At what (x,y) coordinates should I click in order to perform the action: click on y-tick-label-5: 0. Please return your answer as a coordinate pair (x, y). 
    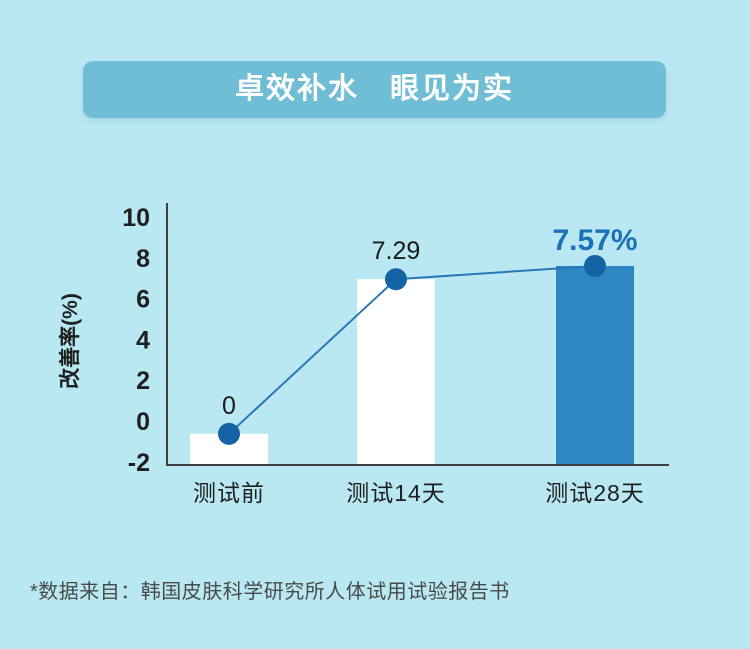
    Looking at the image, I should click on (143, 422).